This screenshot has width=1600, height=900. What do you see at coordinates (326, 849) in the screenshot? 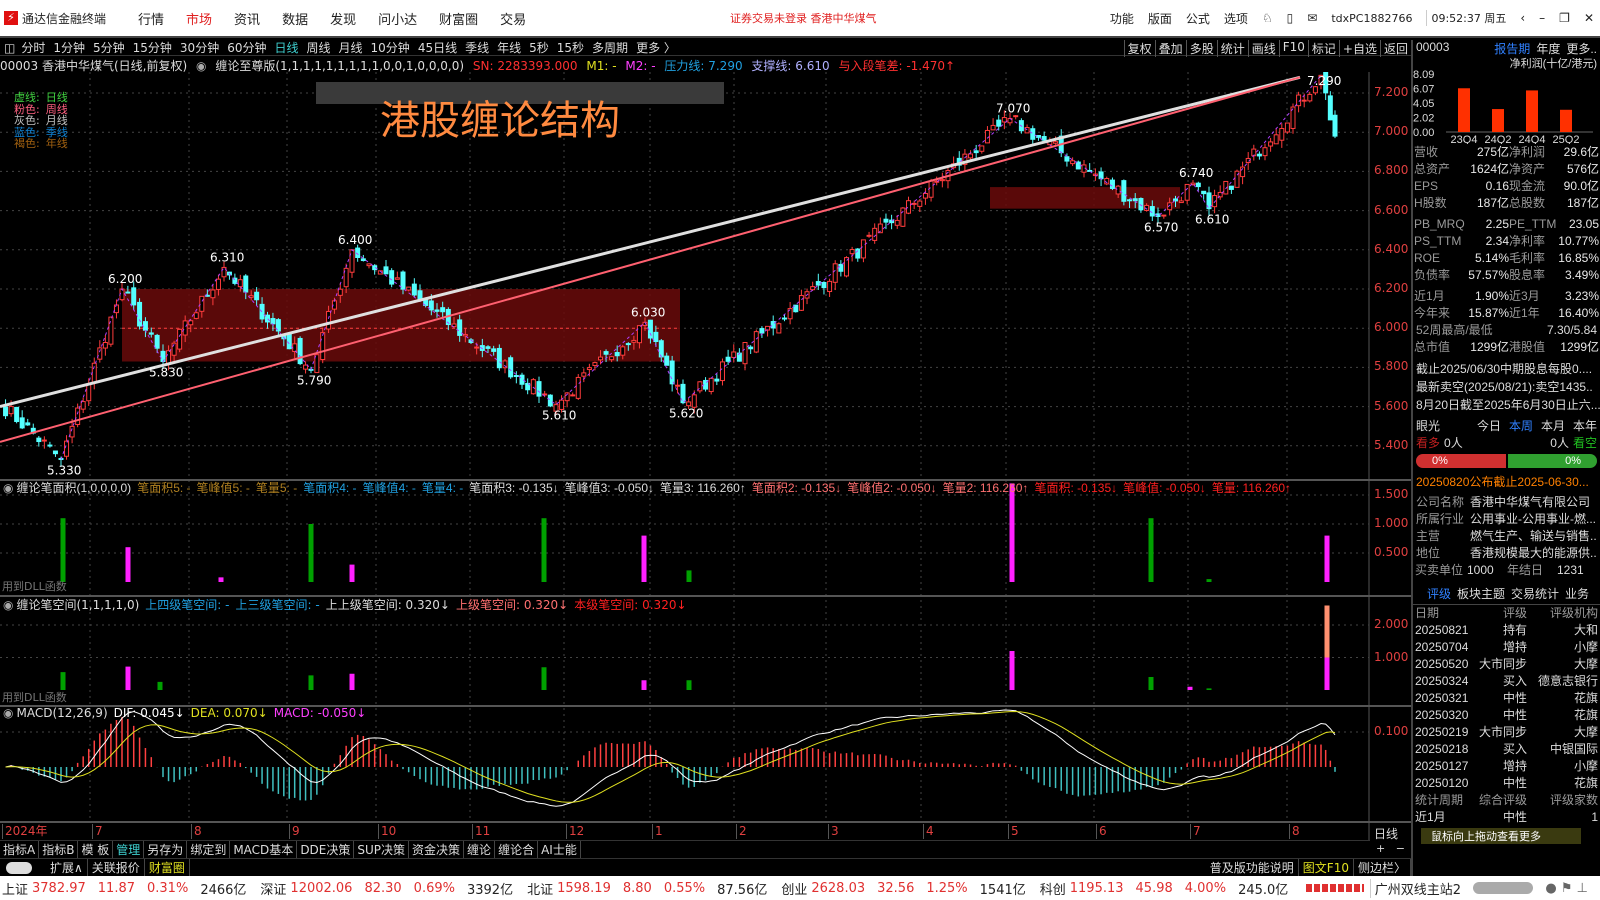
I see `indicator-template-button: DDE决策` at bounding box center [326, 849].